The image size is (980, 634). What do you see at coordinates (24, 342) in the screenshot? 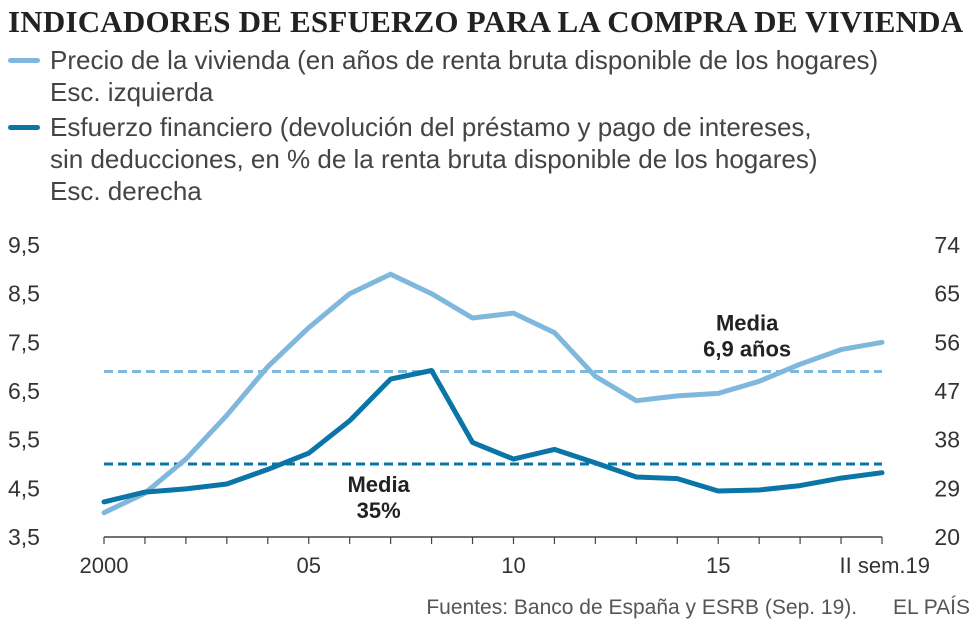
I see `left-axis-tick-label: 7,5` at bounding box center [24, 342].